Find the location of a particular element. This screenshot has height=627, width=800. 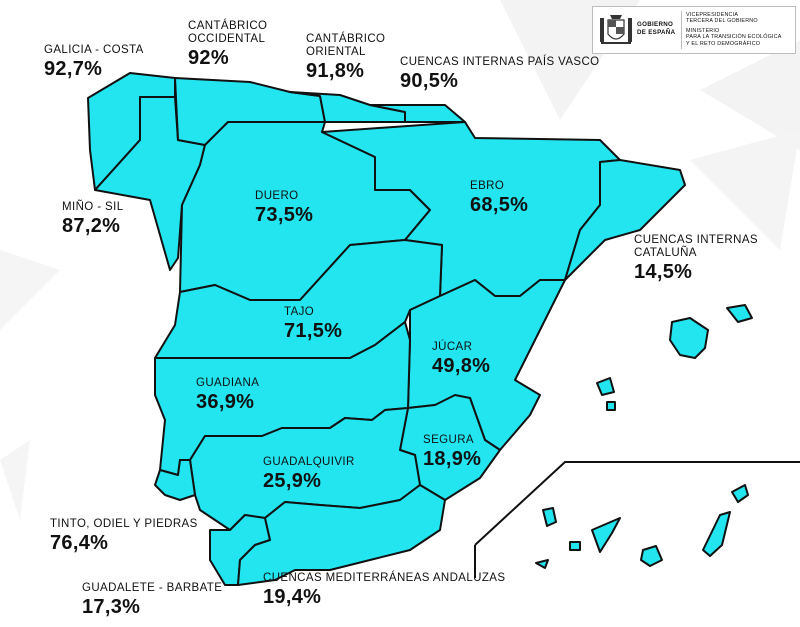

basin-label-ebro: EBRO 68,5% is located at coordinates (499, 197).